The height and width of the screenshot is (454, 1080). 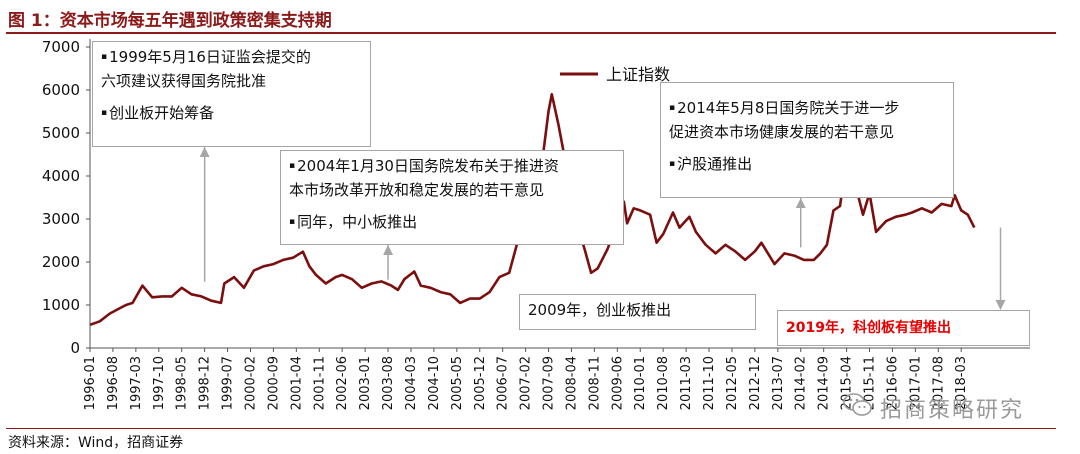 I want to click on x-tick-label: 2003-01, so click(x=365, y=383).